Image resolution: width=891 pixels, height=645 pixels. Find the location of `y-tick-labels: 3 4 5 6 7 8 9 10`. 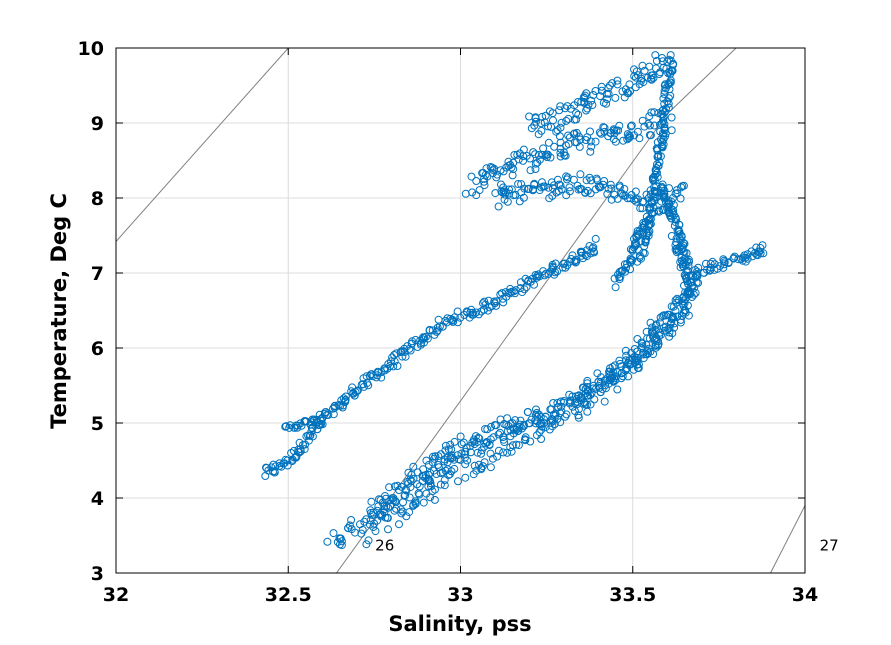

y-tick-labels: 3 4 5 6 7 8 9 10 is located at coordinates (91, 311).